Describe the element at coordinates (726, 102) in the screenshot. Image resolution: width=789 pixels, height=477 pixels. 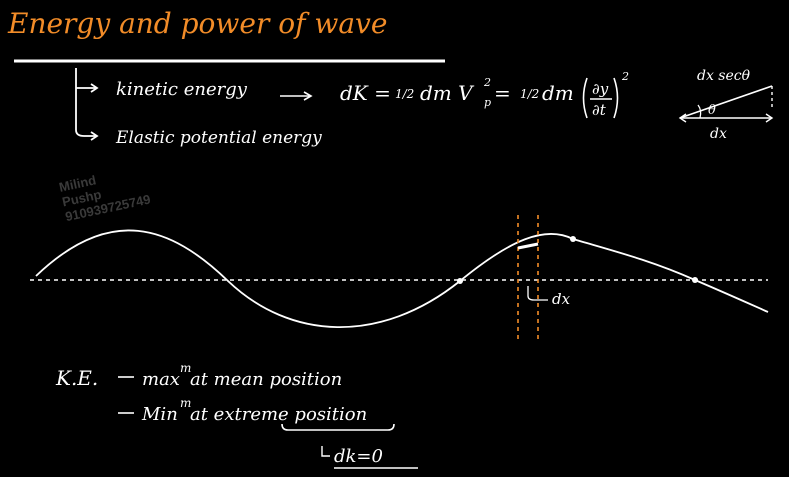
I see `triangle-hypotenuse` at that location.